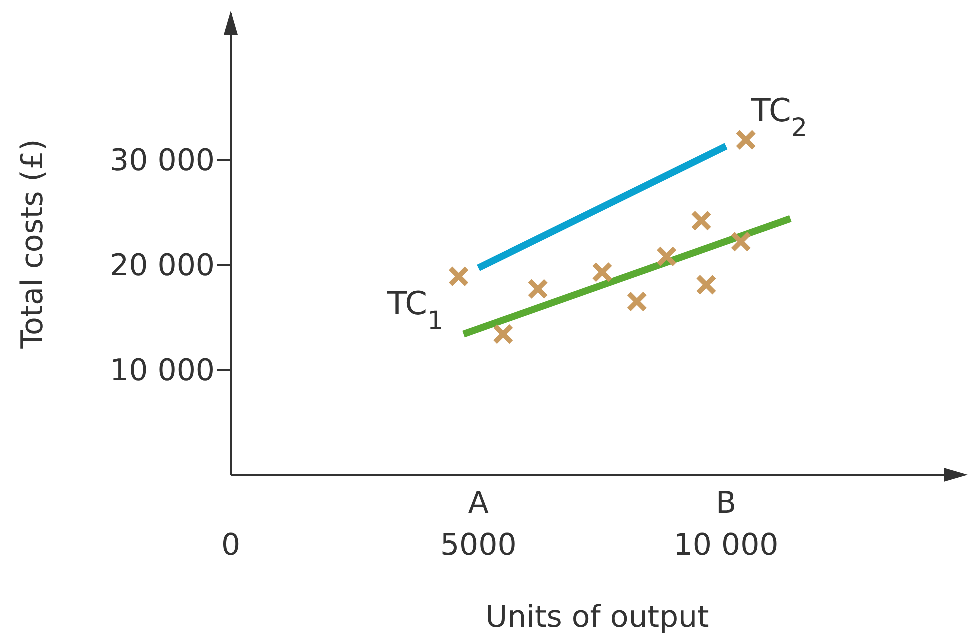 The height and width of the screenshot is (643, 979). I want to click on series-label: TC$_{2}$, so click(779, 117).